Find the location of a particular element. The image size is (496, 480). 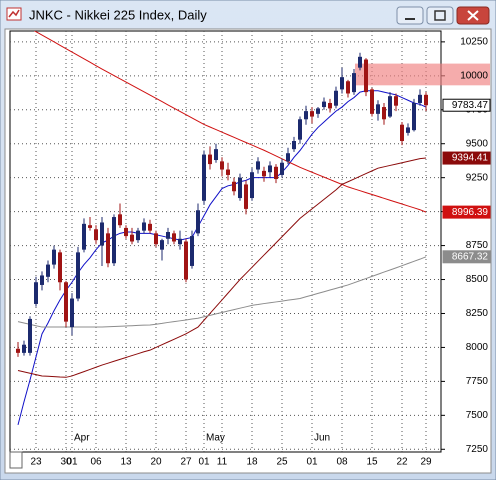

y-tick-label: 7750 is located at coordinates (477, 381).